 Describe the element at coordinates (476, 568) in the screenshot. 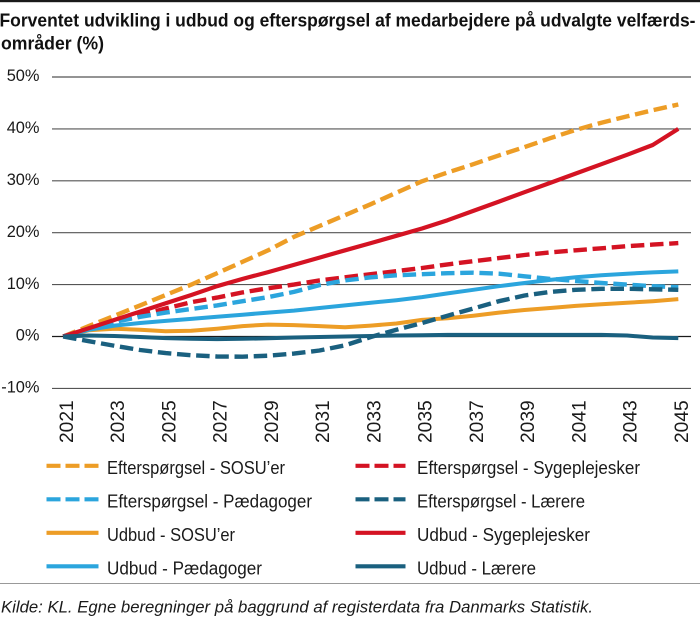

I see `svg-text: Udbud - Lærere` at that location.